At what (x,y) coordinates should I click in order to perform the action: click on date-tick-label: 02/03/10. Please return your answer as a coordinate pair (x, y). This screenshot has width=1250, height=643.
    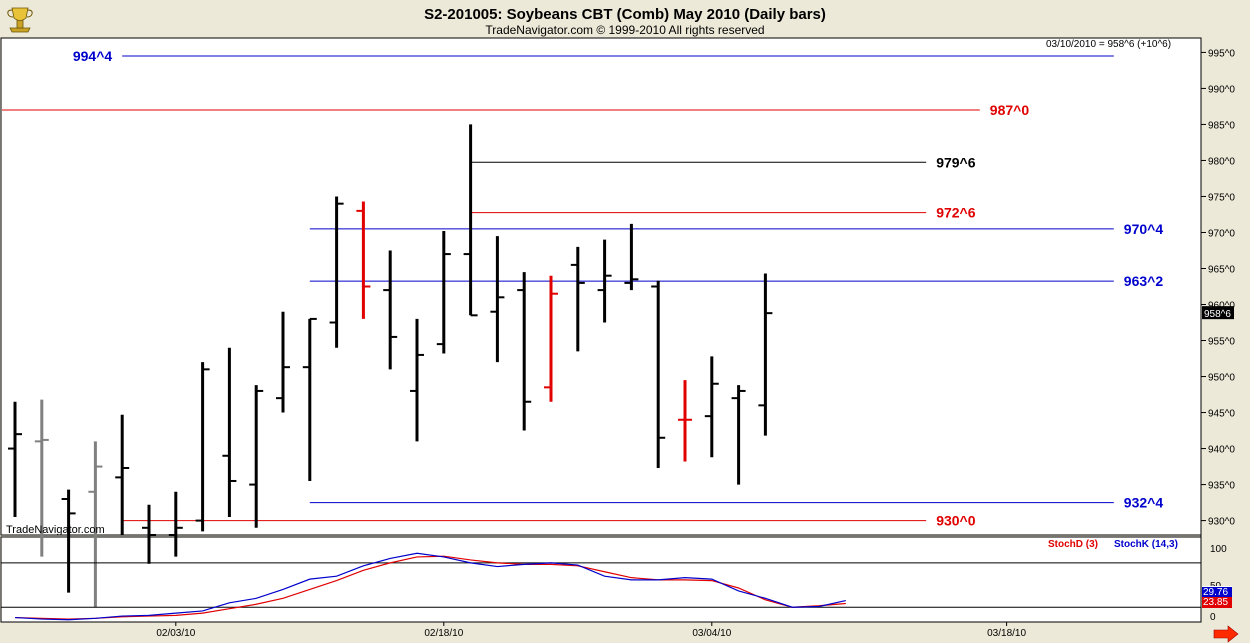
    Looking at the image, I should click on (175, 633).